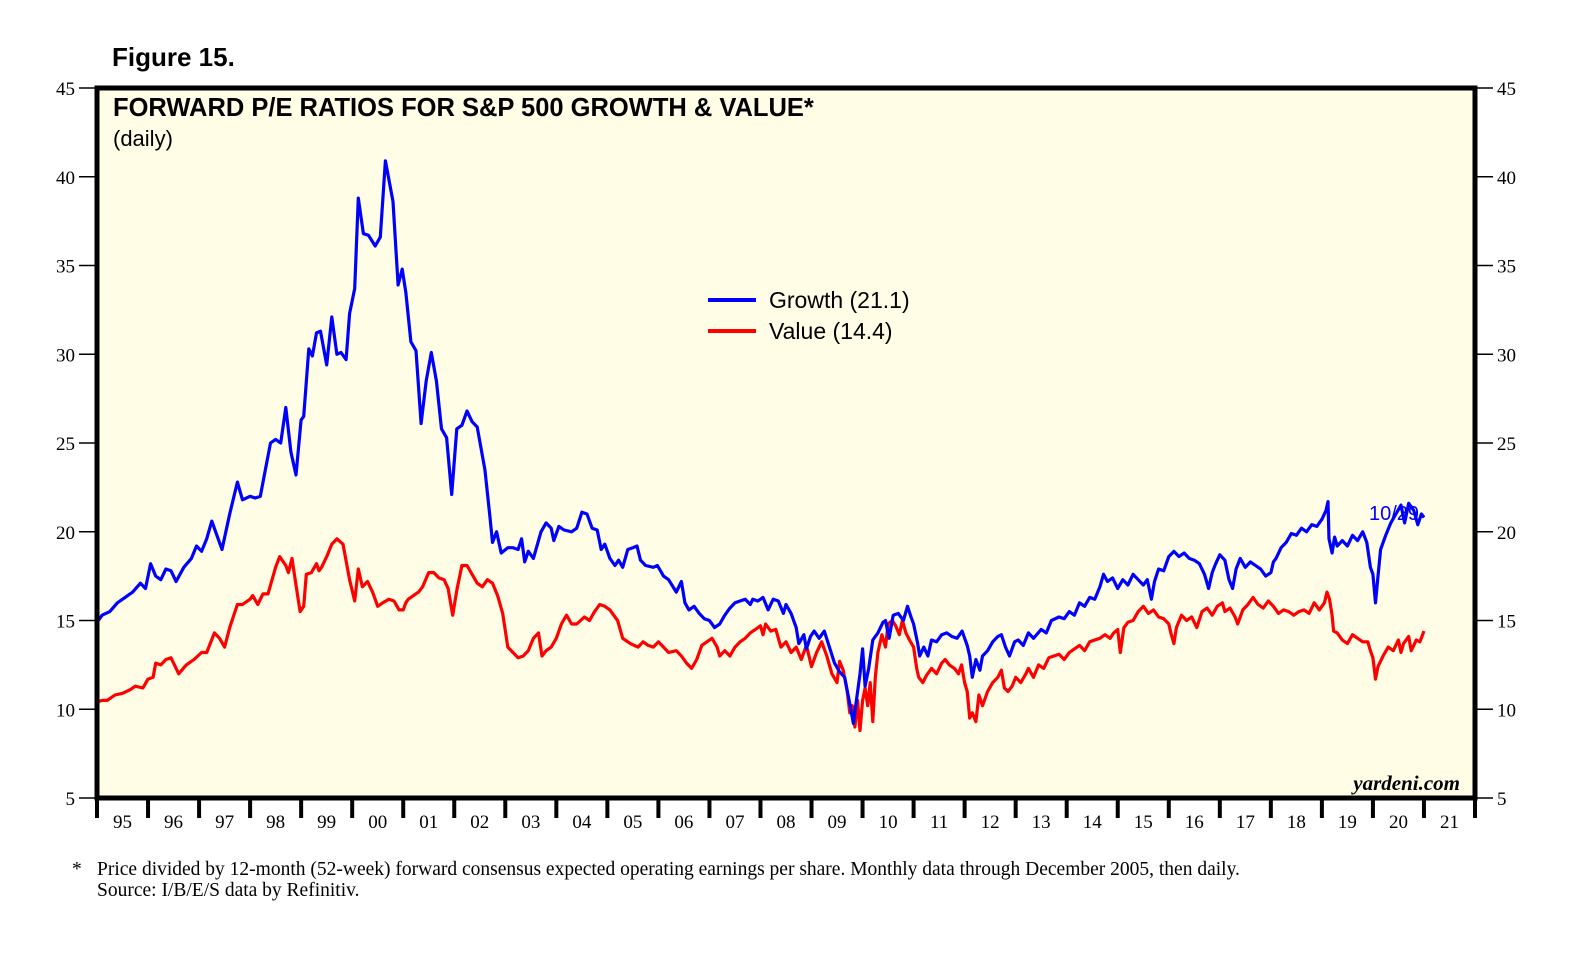 The width and height of the screenshot is (1588, 954). I want to click on xtick-label: 14, so click(1093, 822).